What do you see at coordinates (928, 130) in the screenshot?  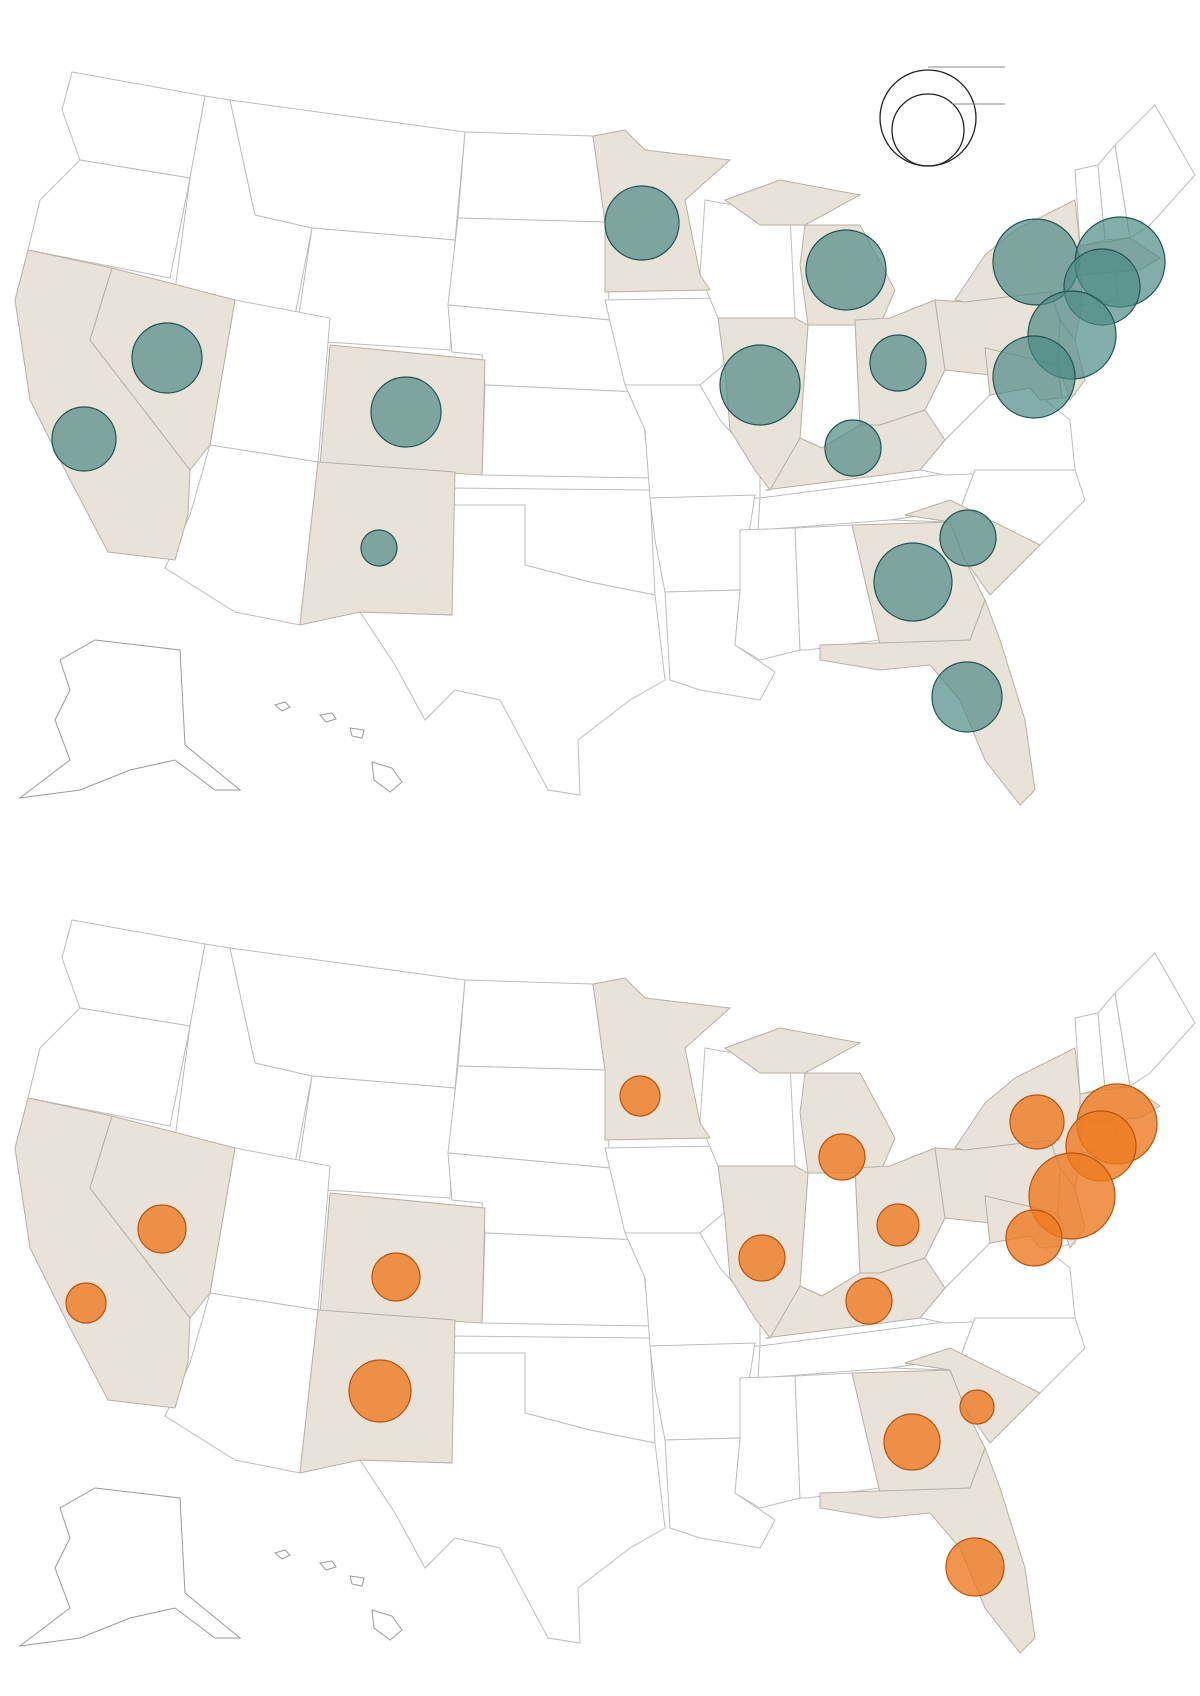 I see `legend-circle-small` at bounding box center [928, 130].